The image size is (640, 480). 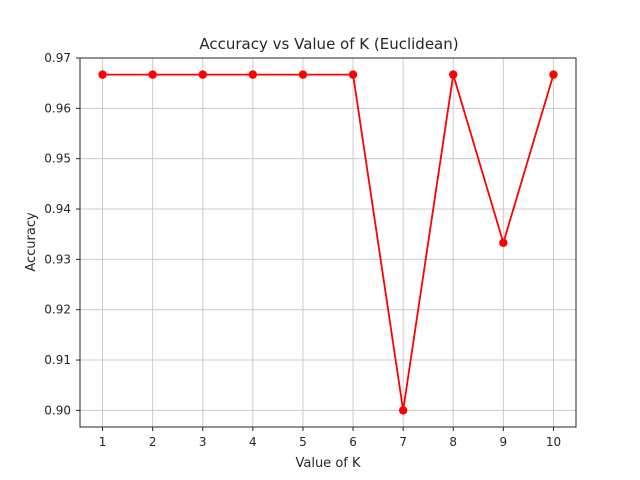 I want to click on x-tick-label: 6, so click(x=353, y=442).